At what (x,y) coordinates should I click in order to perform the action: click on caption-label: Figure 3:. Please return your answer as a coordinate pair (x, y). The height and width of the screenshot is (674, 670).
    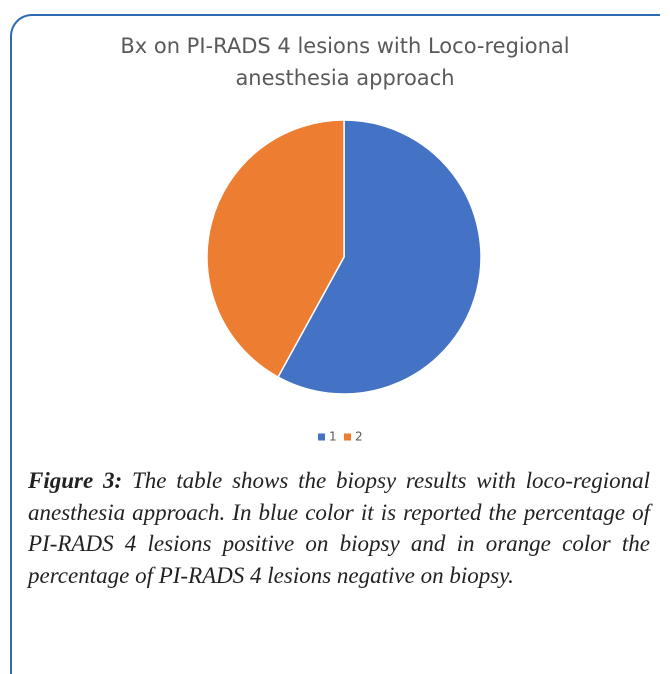
    Looking at the image, I should click on (75, 480).